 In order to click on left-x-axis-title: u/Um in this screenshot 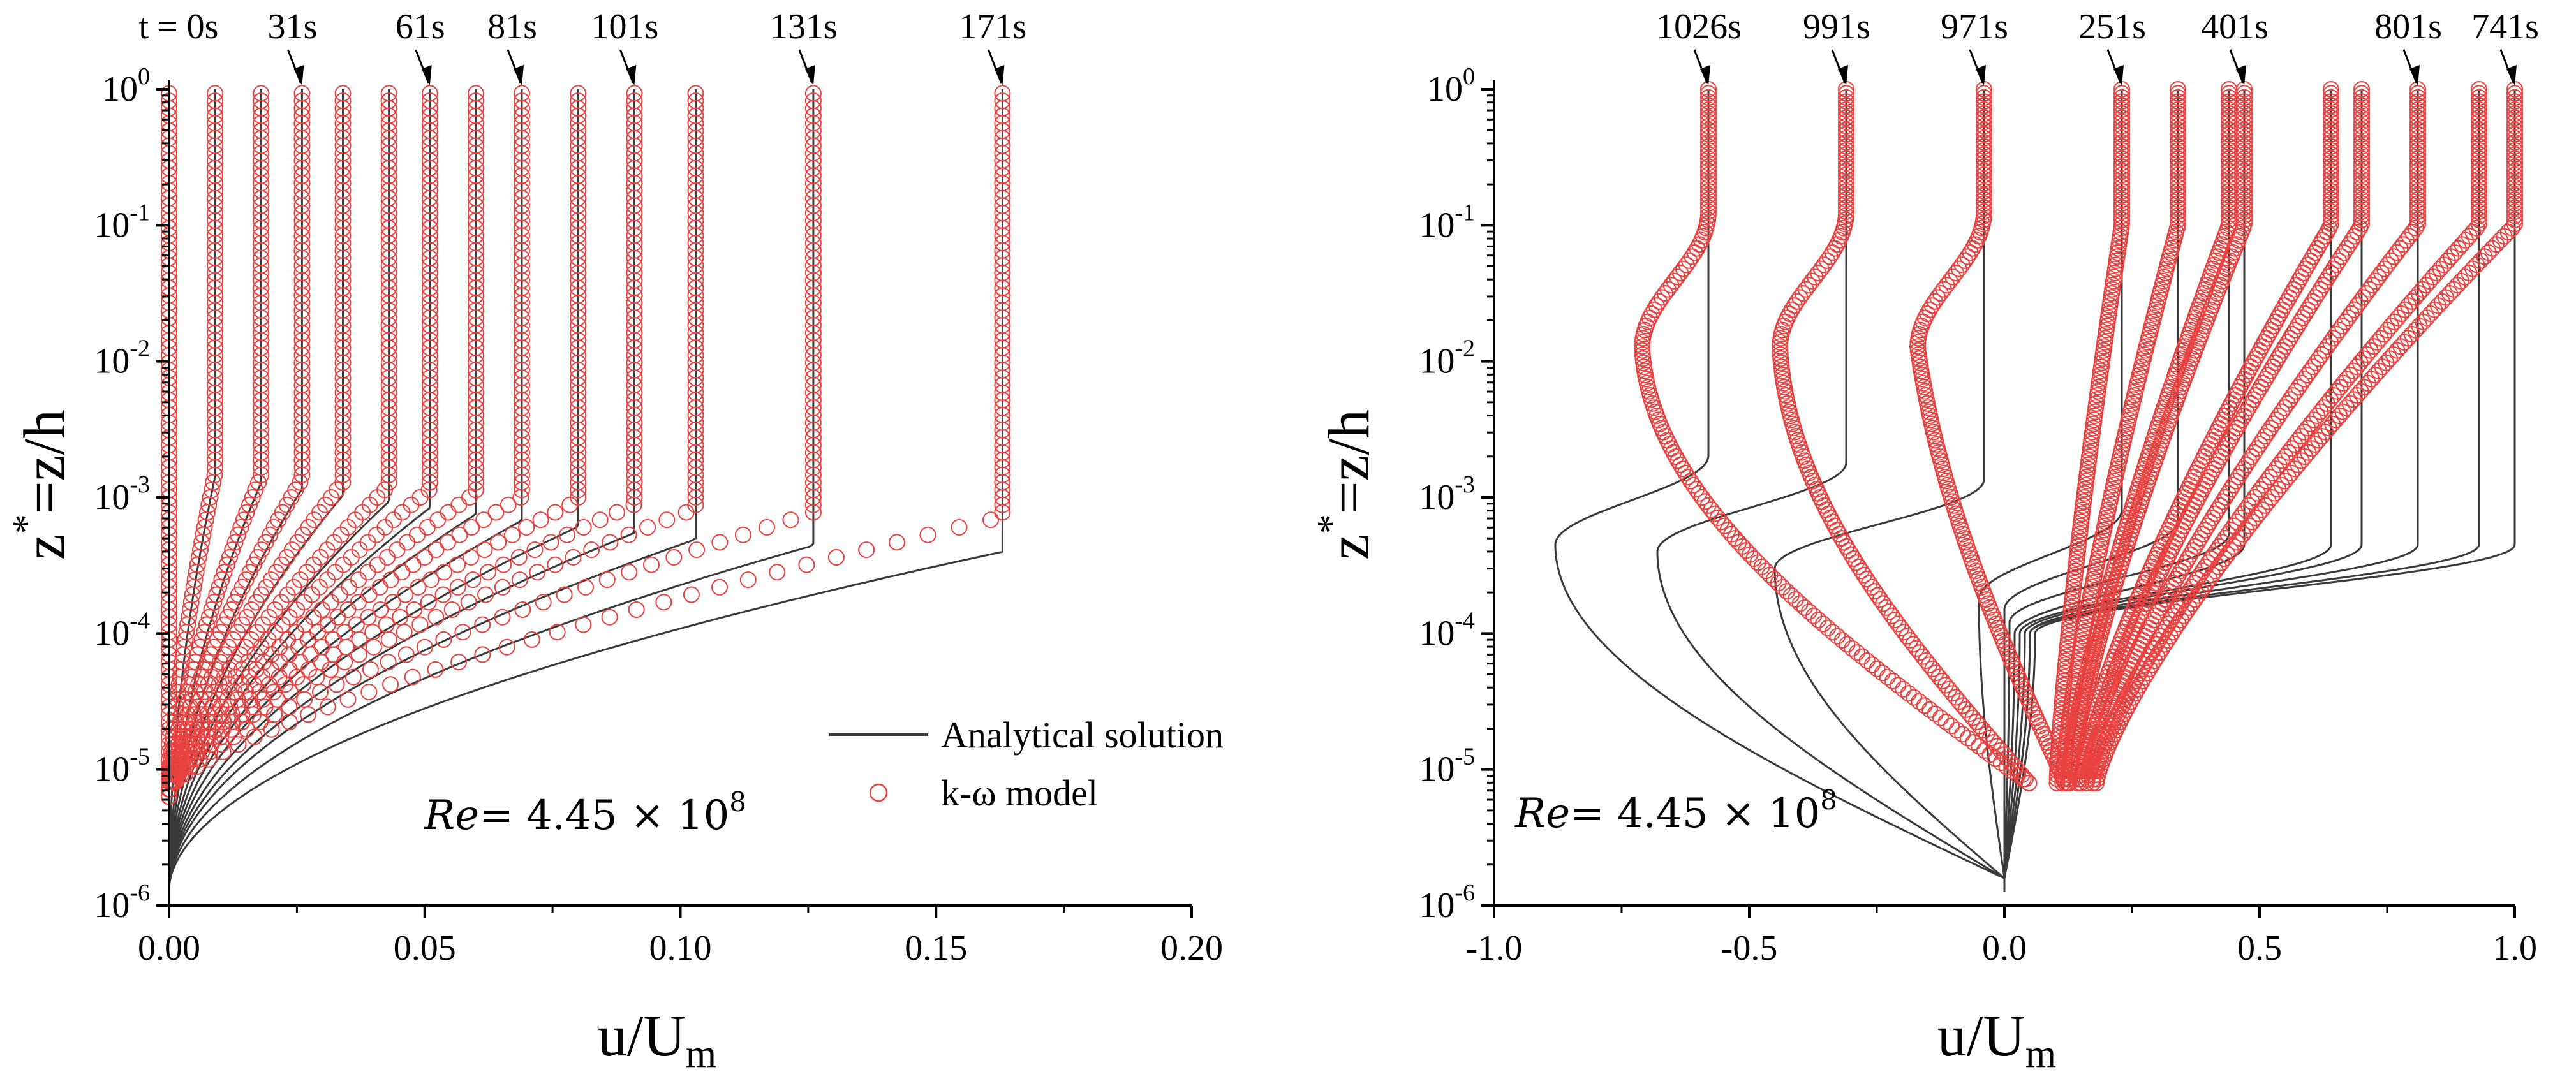, I will do `click(657, 1037)`.